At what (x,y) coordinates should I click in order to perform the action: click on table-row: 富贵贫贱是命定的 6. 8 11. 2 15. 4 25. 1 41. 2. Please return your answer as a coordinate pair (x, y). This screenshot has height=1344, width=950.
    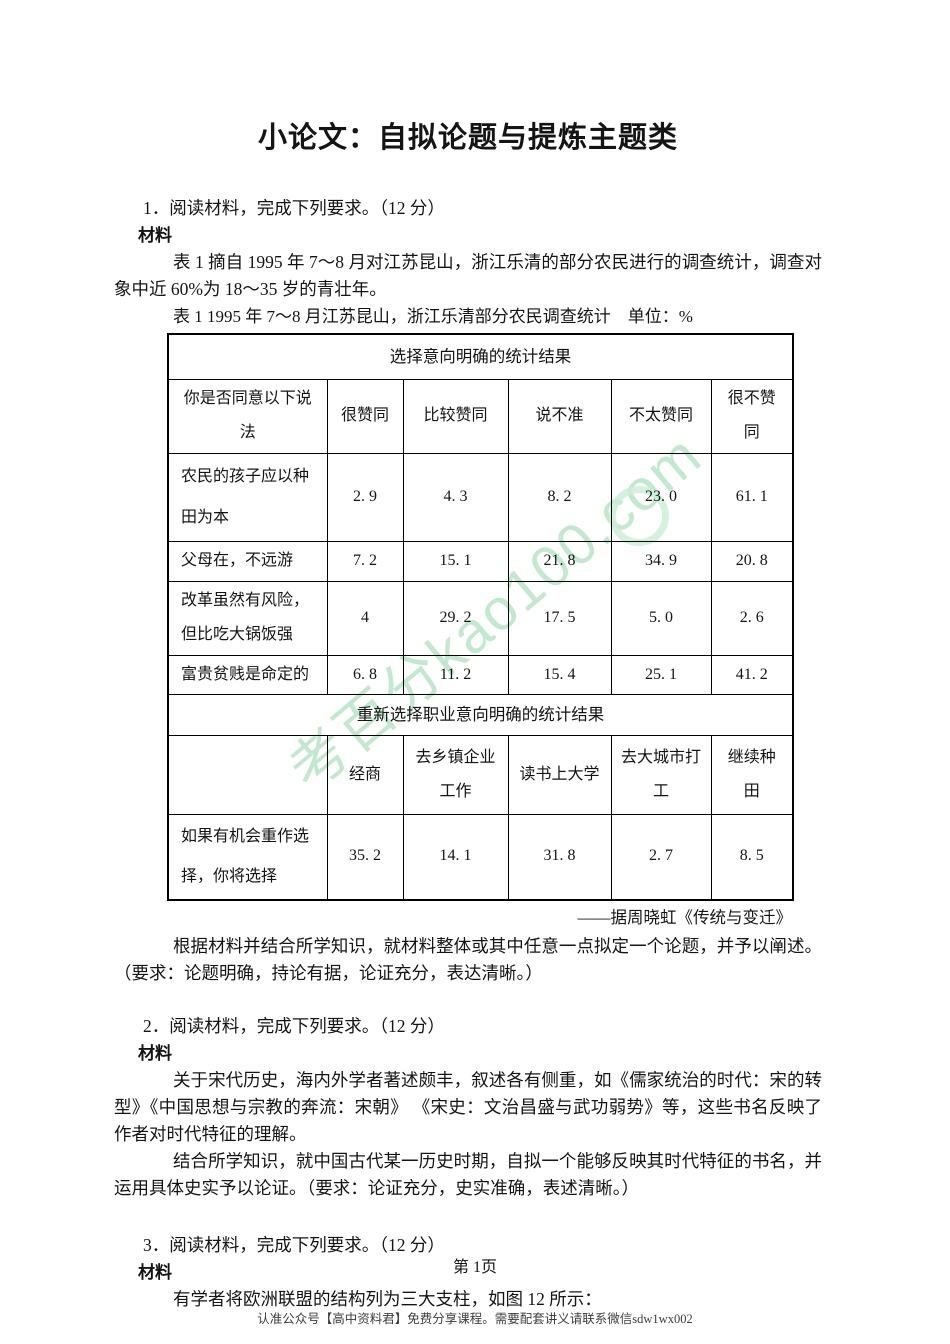
    Looking at the image, I should click on (480, 675).